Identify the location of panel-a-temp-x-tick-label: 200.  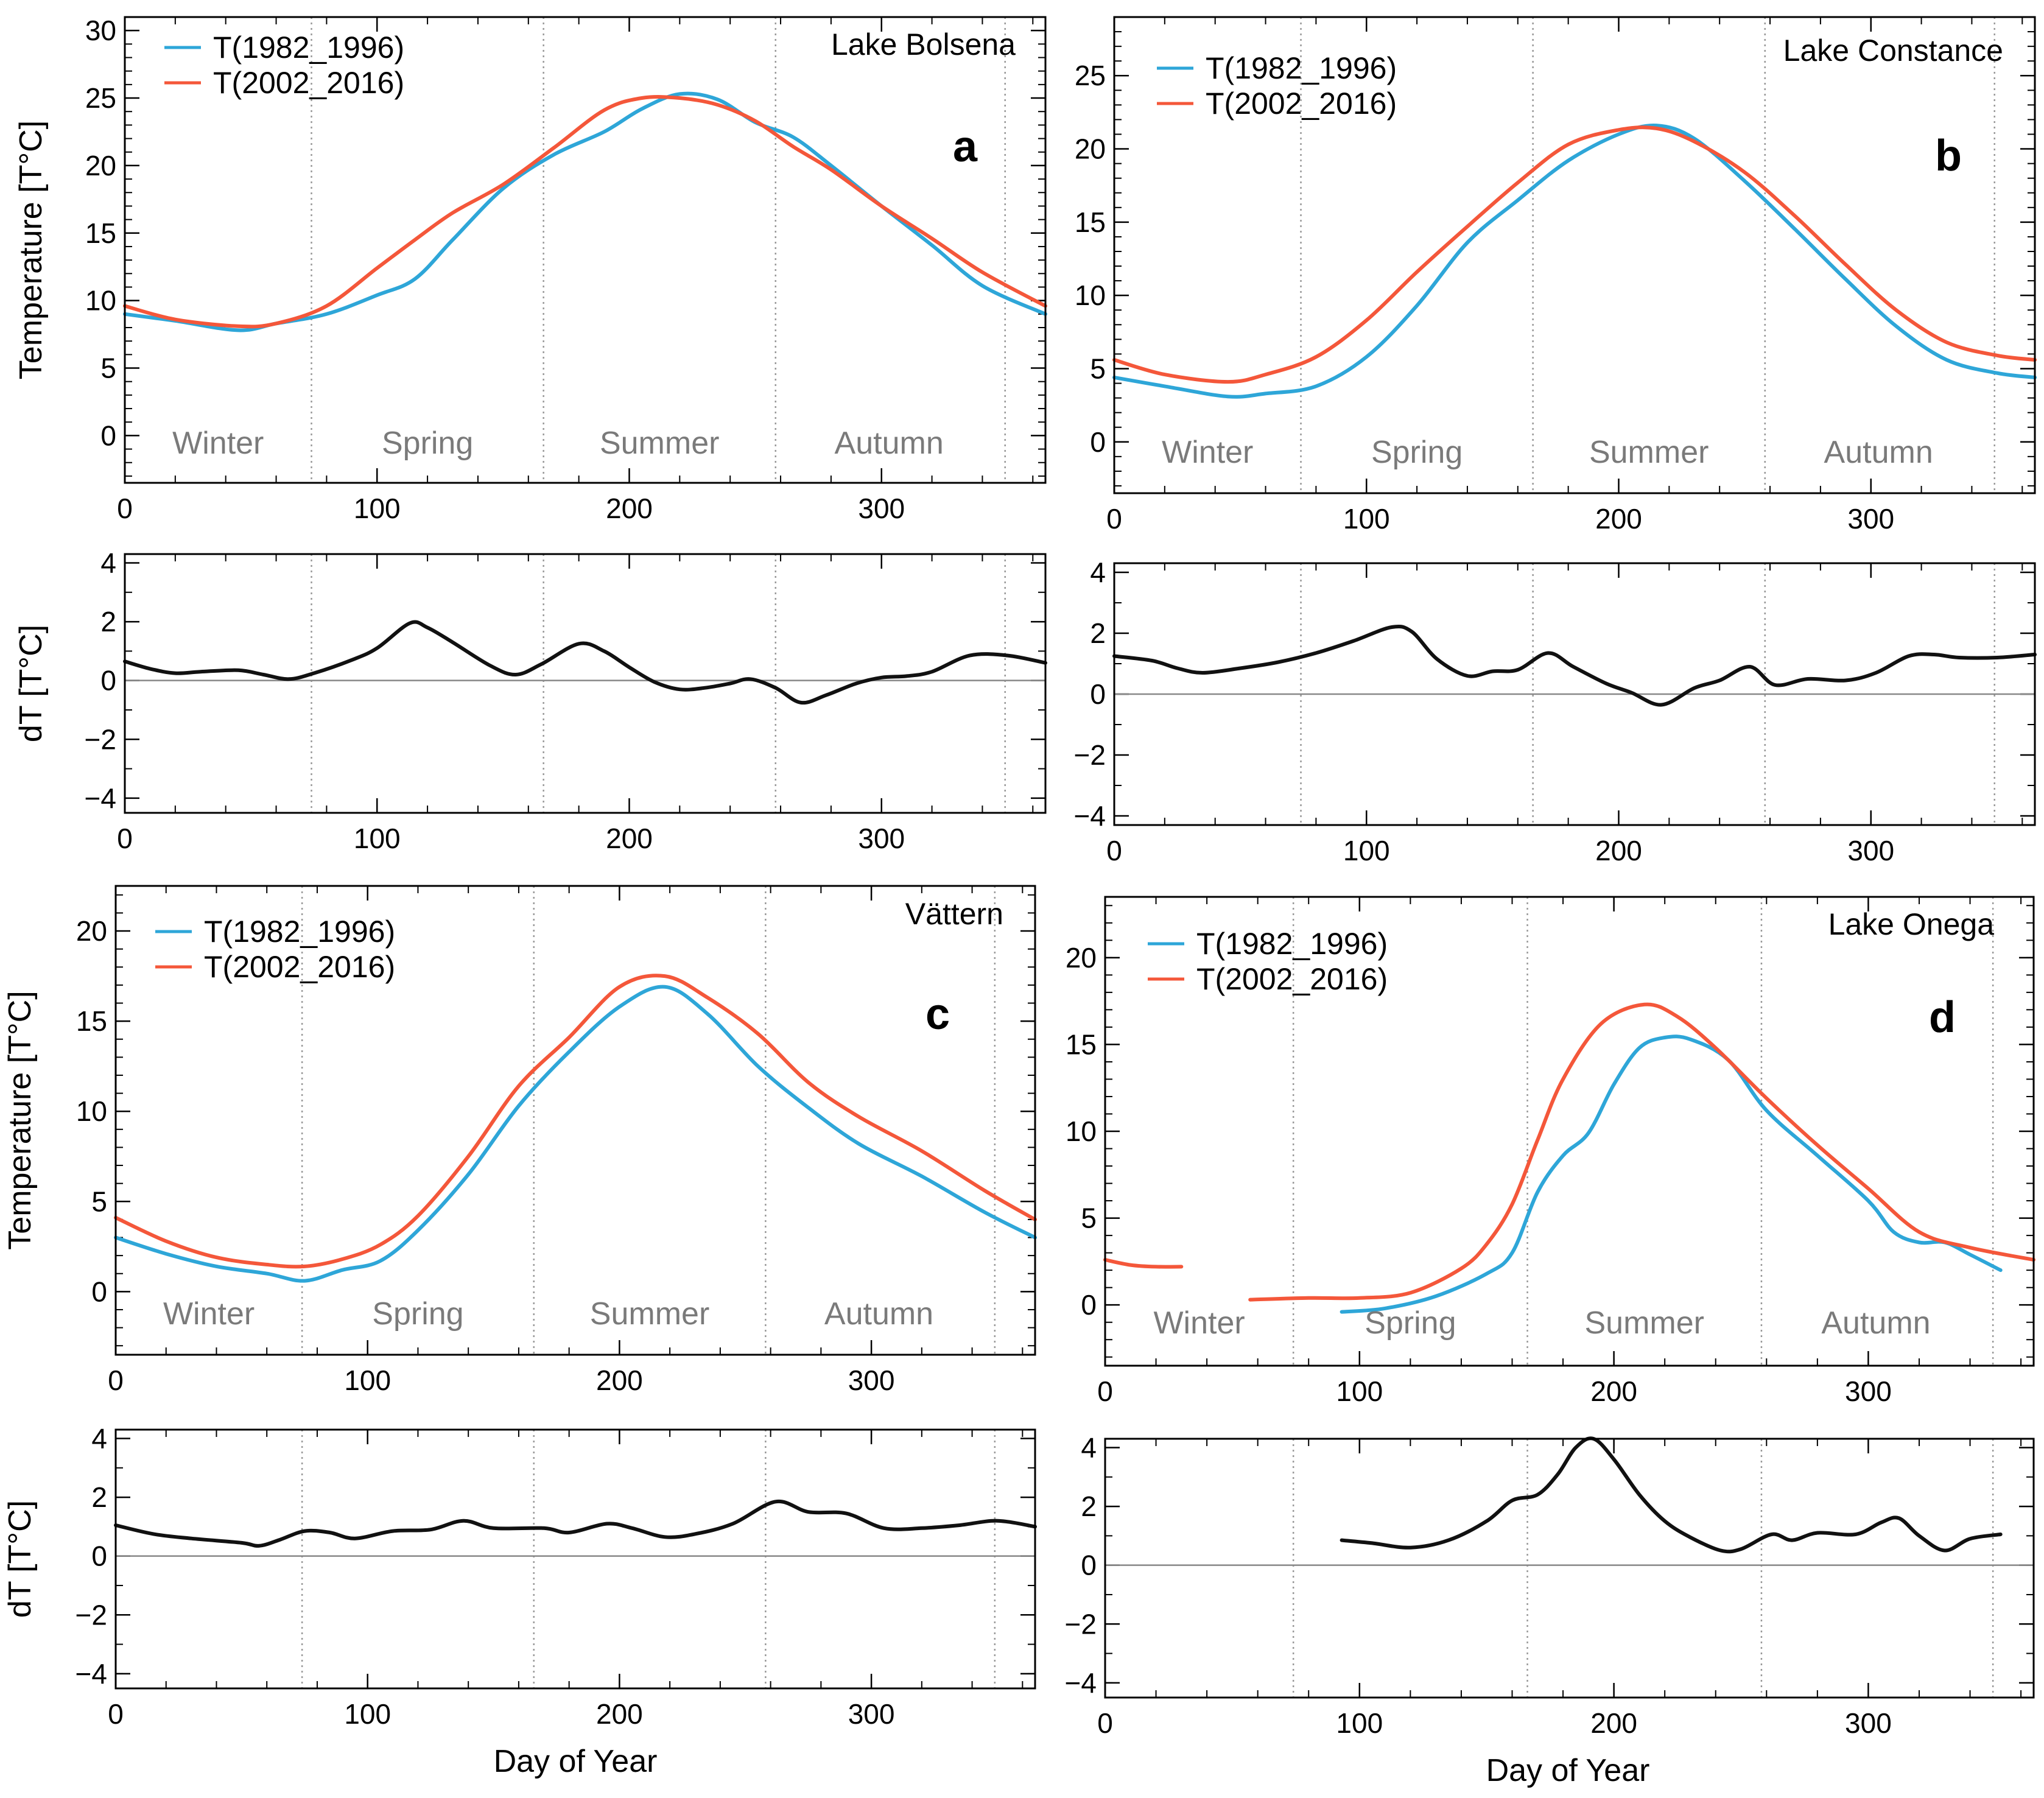
(629, 508).